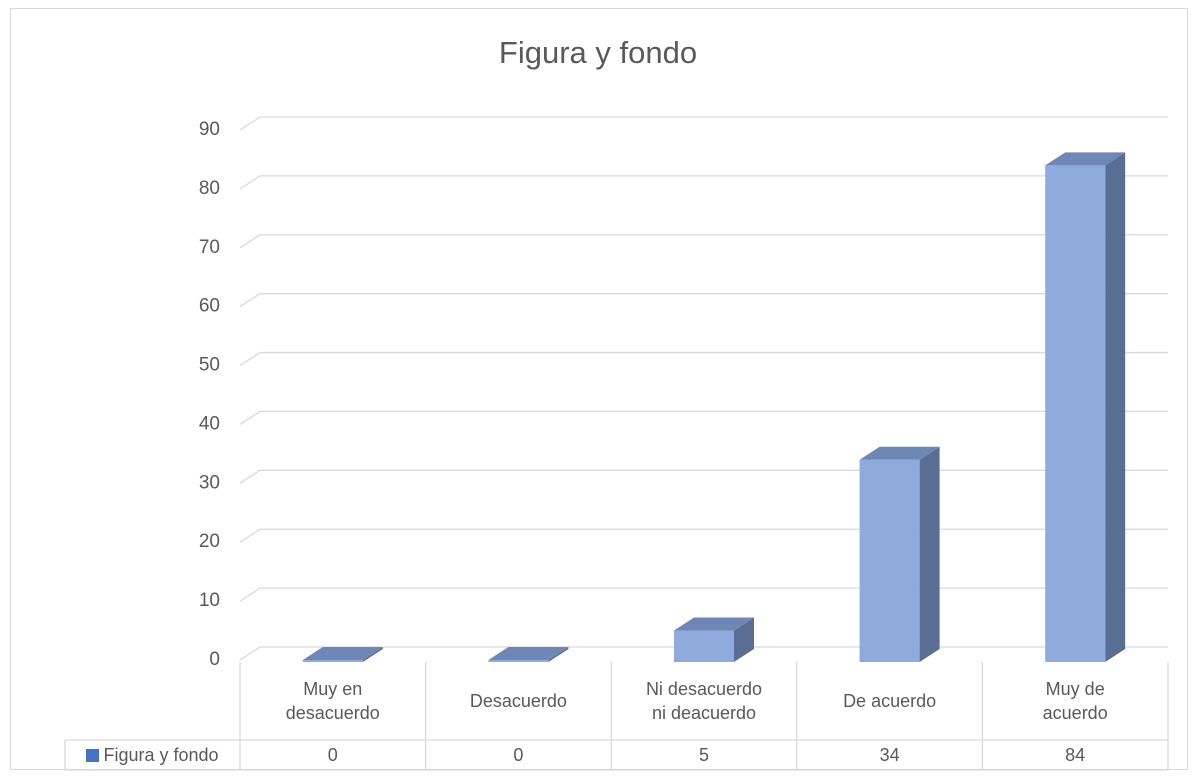 The image size is (1198, 778). I want to click on table-value-text: 34, so click(889, 755).